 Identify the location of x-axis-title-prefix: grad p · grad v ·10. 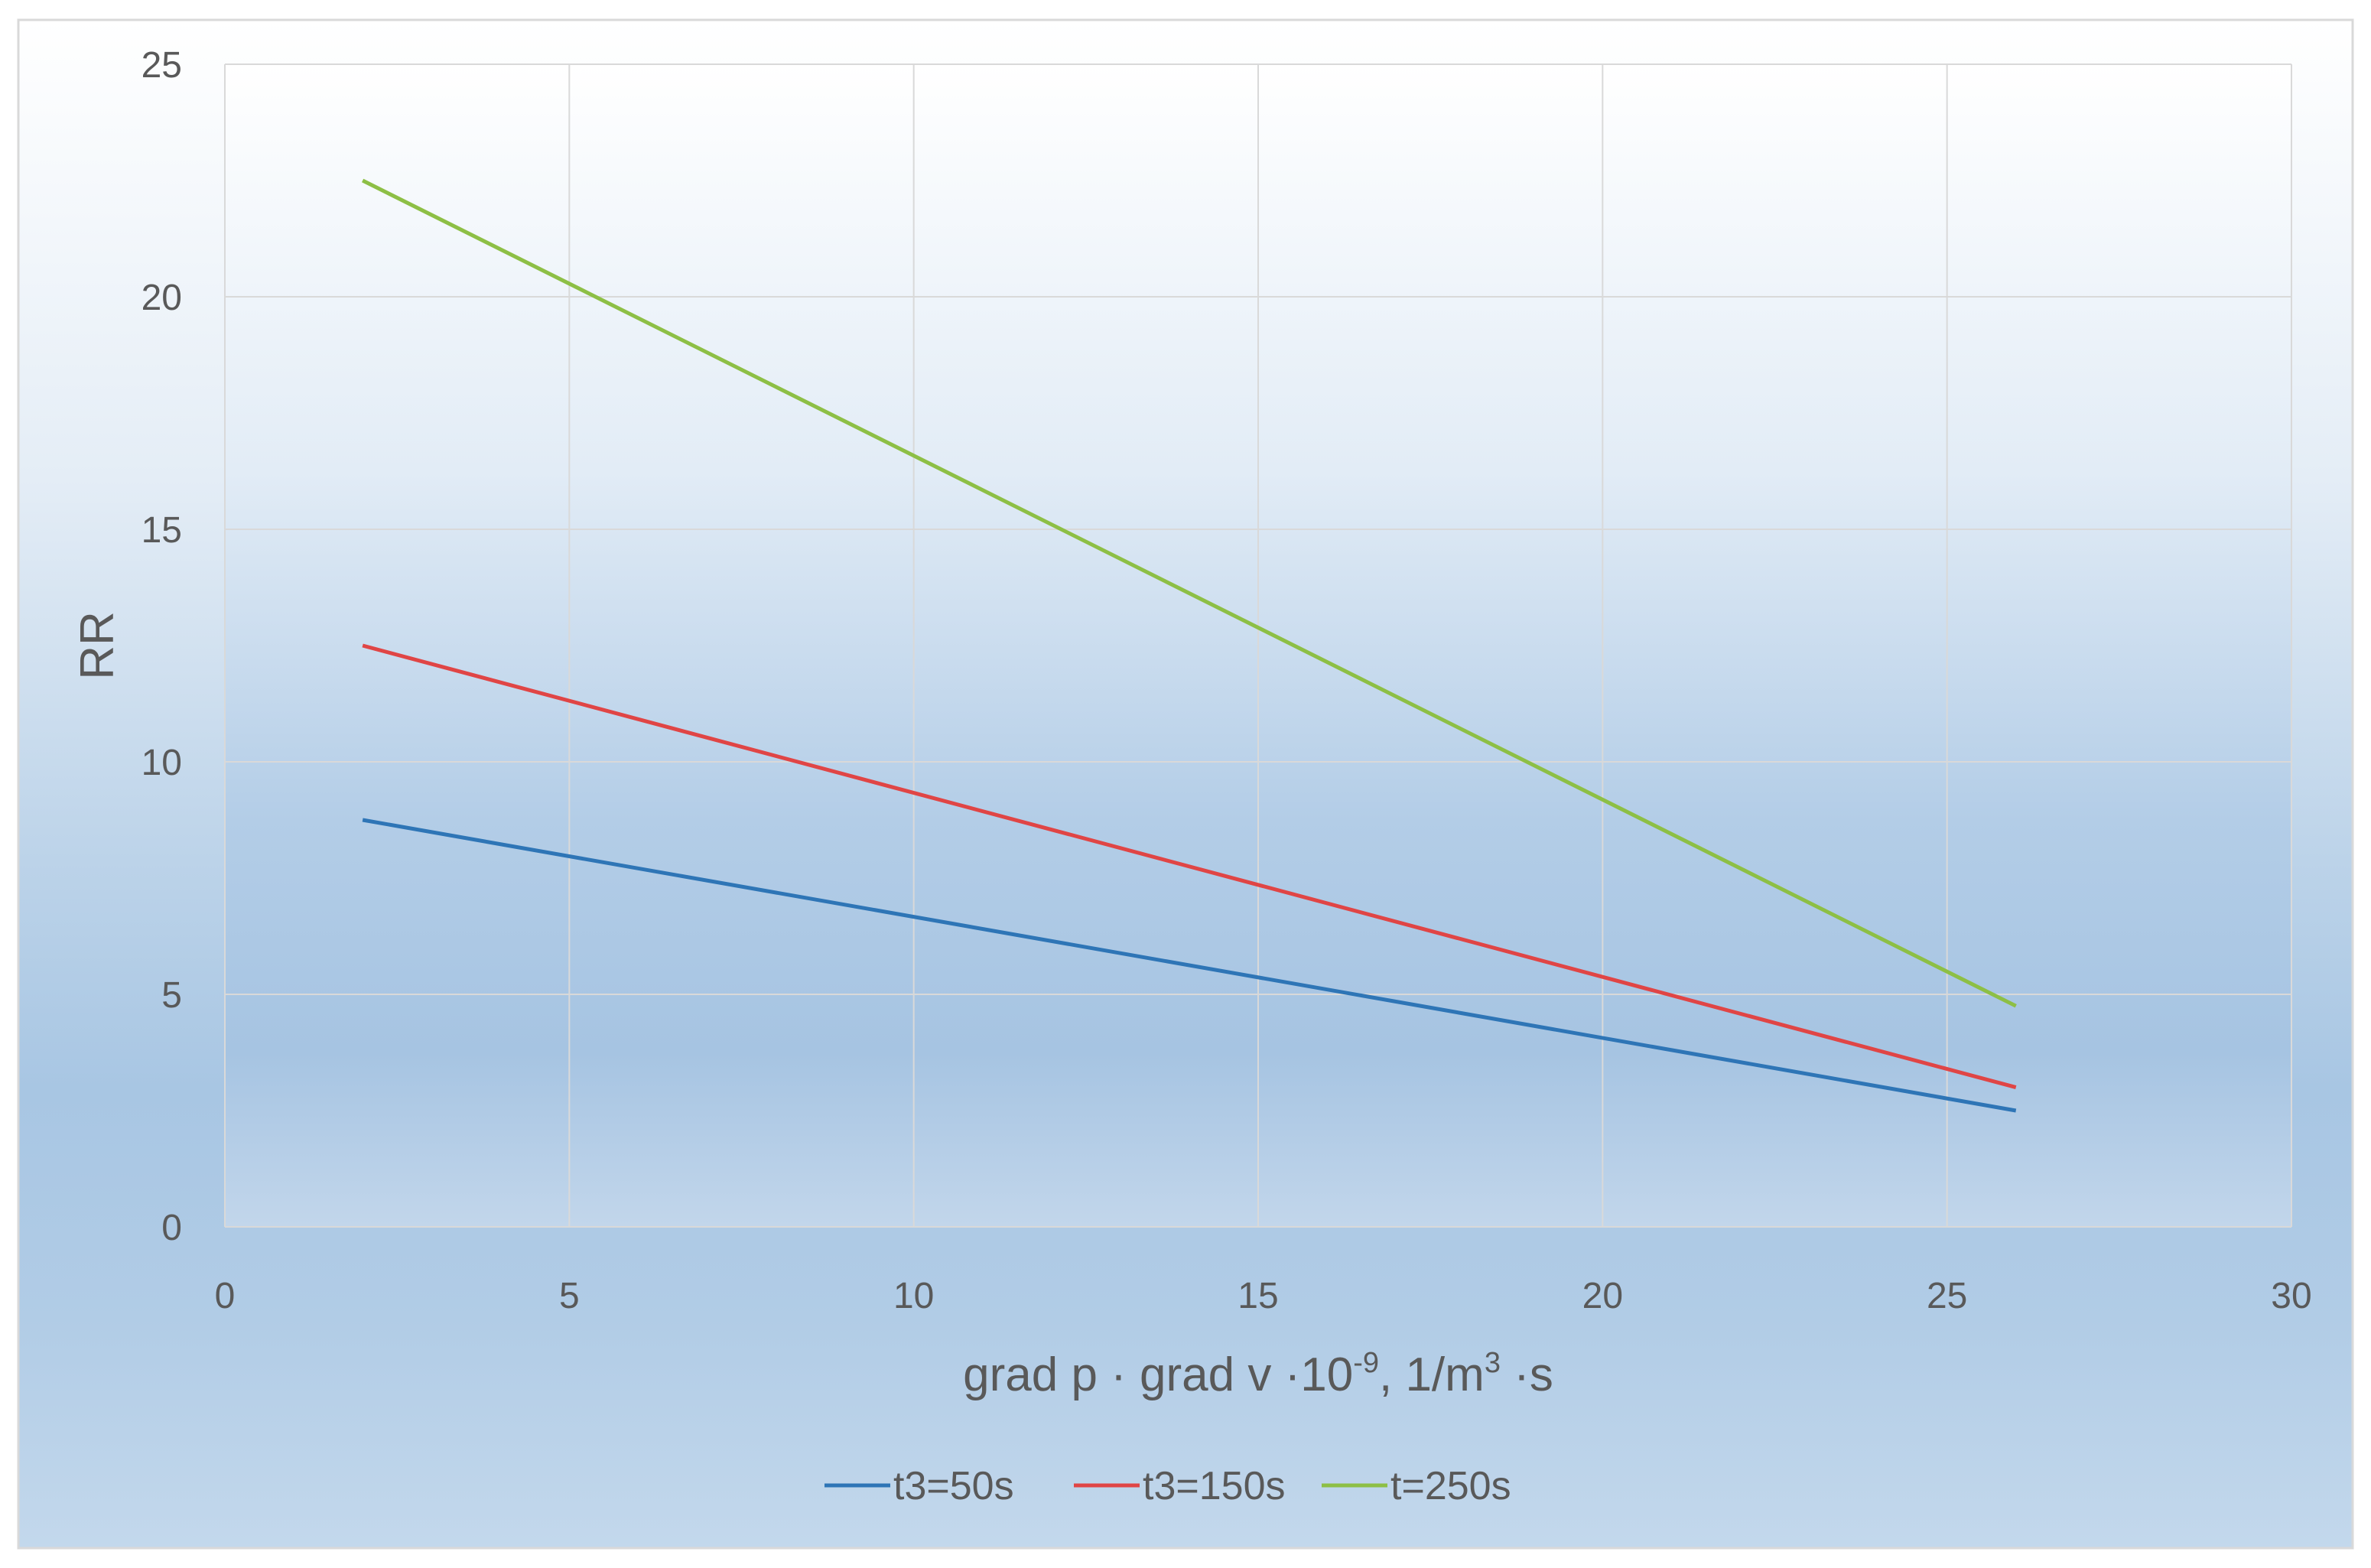
(1158, 1374).